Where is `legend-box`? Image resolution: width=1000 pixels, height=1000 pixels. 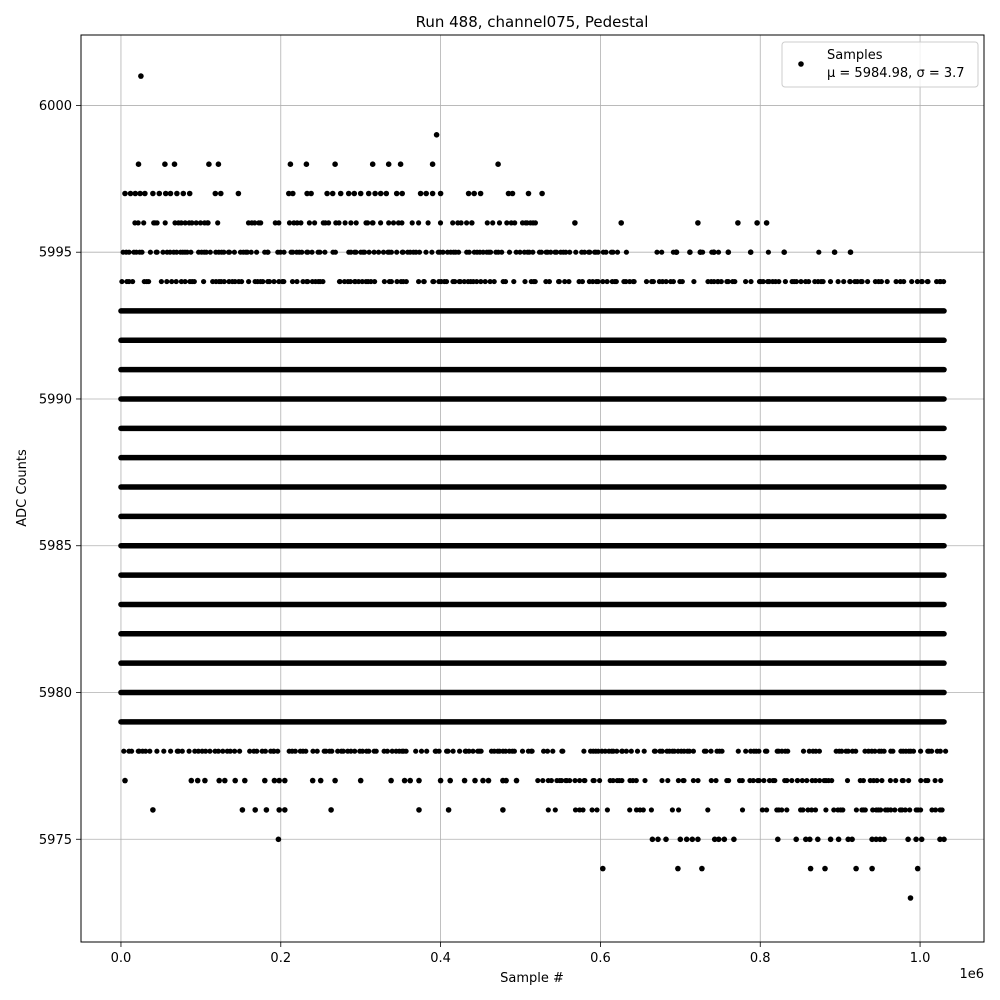
legend-box is located at coordinates (880, 64).